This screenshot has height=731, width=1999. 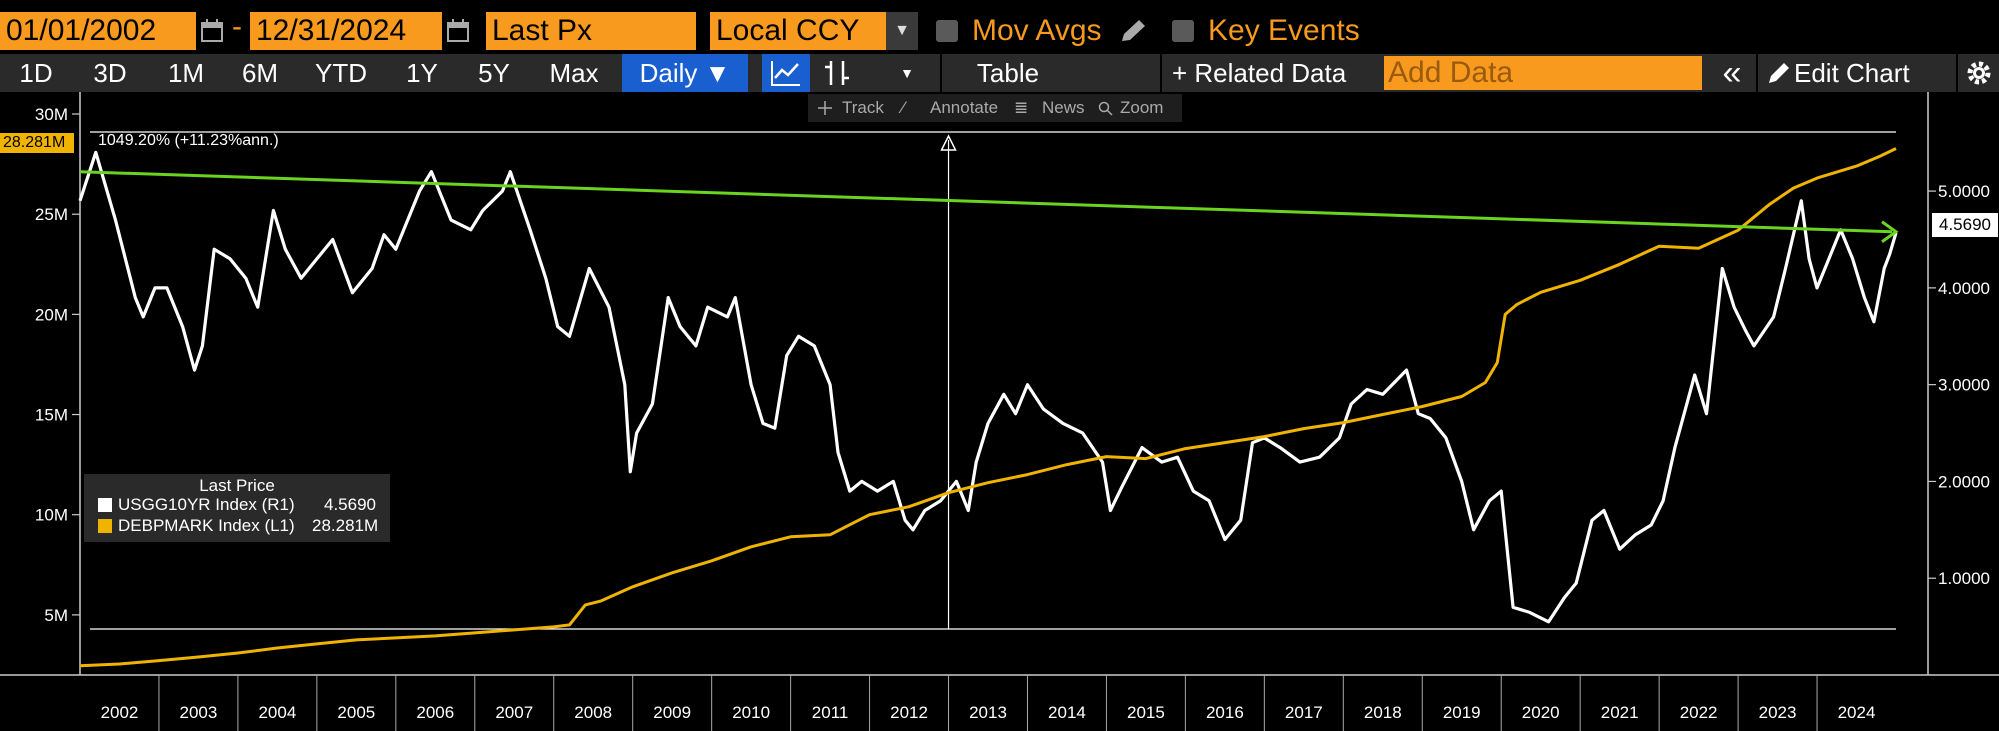 What do you see at coordinates (345, 525) in the screenshot?
I see `legend-series-value: 28.281M` at bounding box center [345, 525].